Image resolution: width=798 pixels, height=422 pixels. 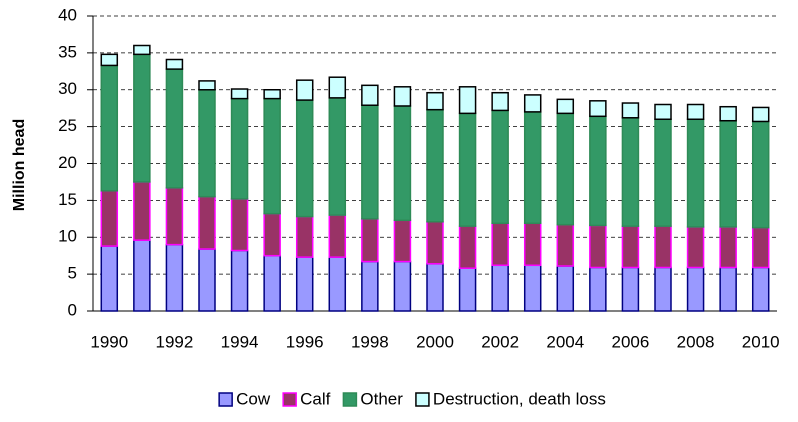 What do you see at coordinates (72, 309) in the screenshot?
I see `y-tick-label: 0` at bounding box center [72, 309].